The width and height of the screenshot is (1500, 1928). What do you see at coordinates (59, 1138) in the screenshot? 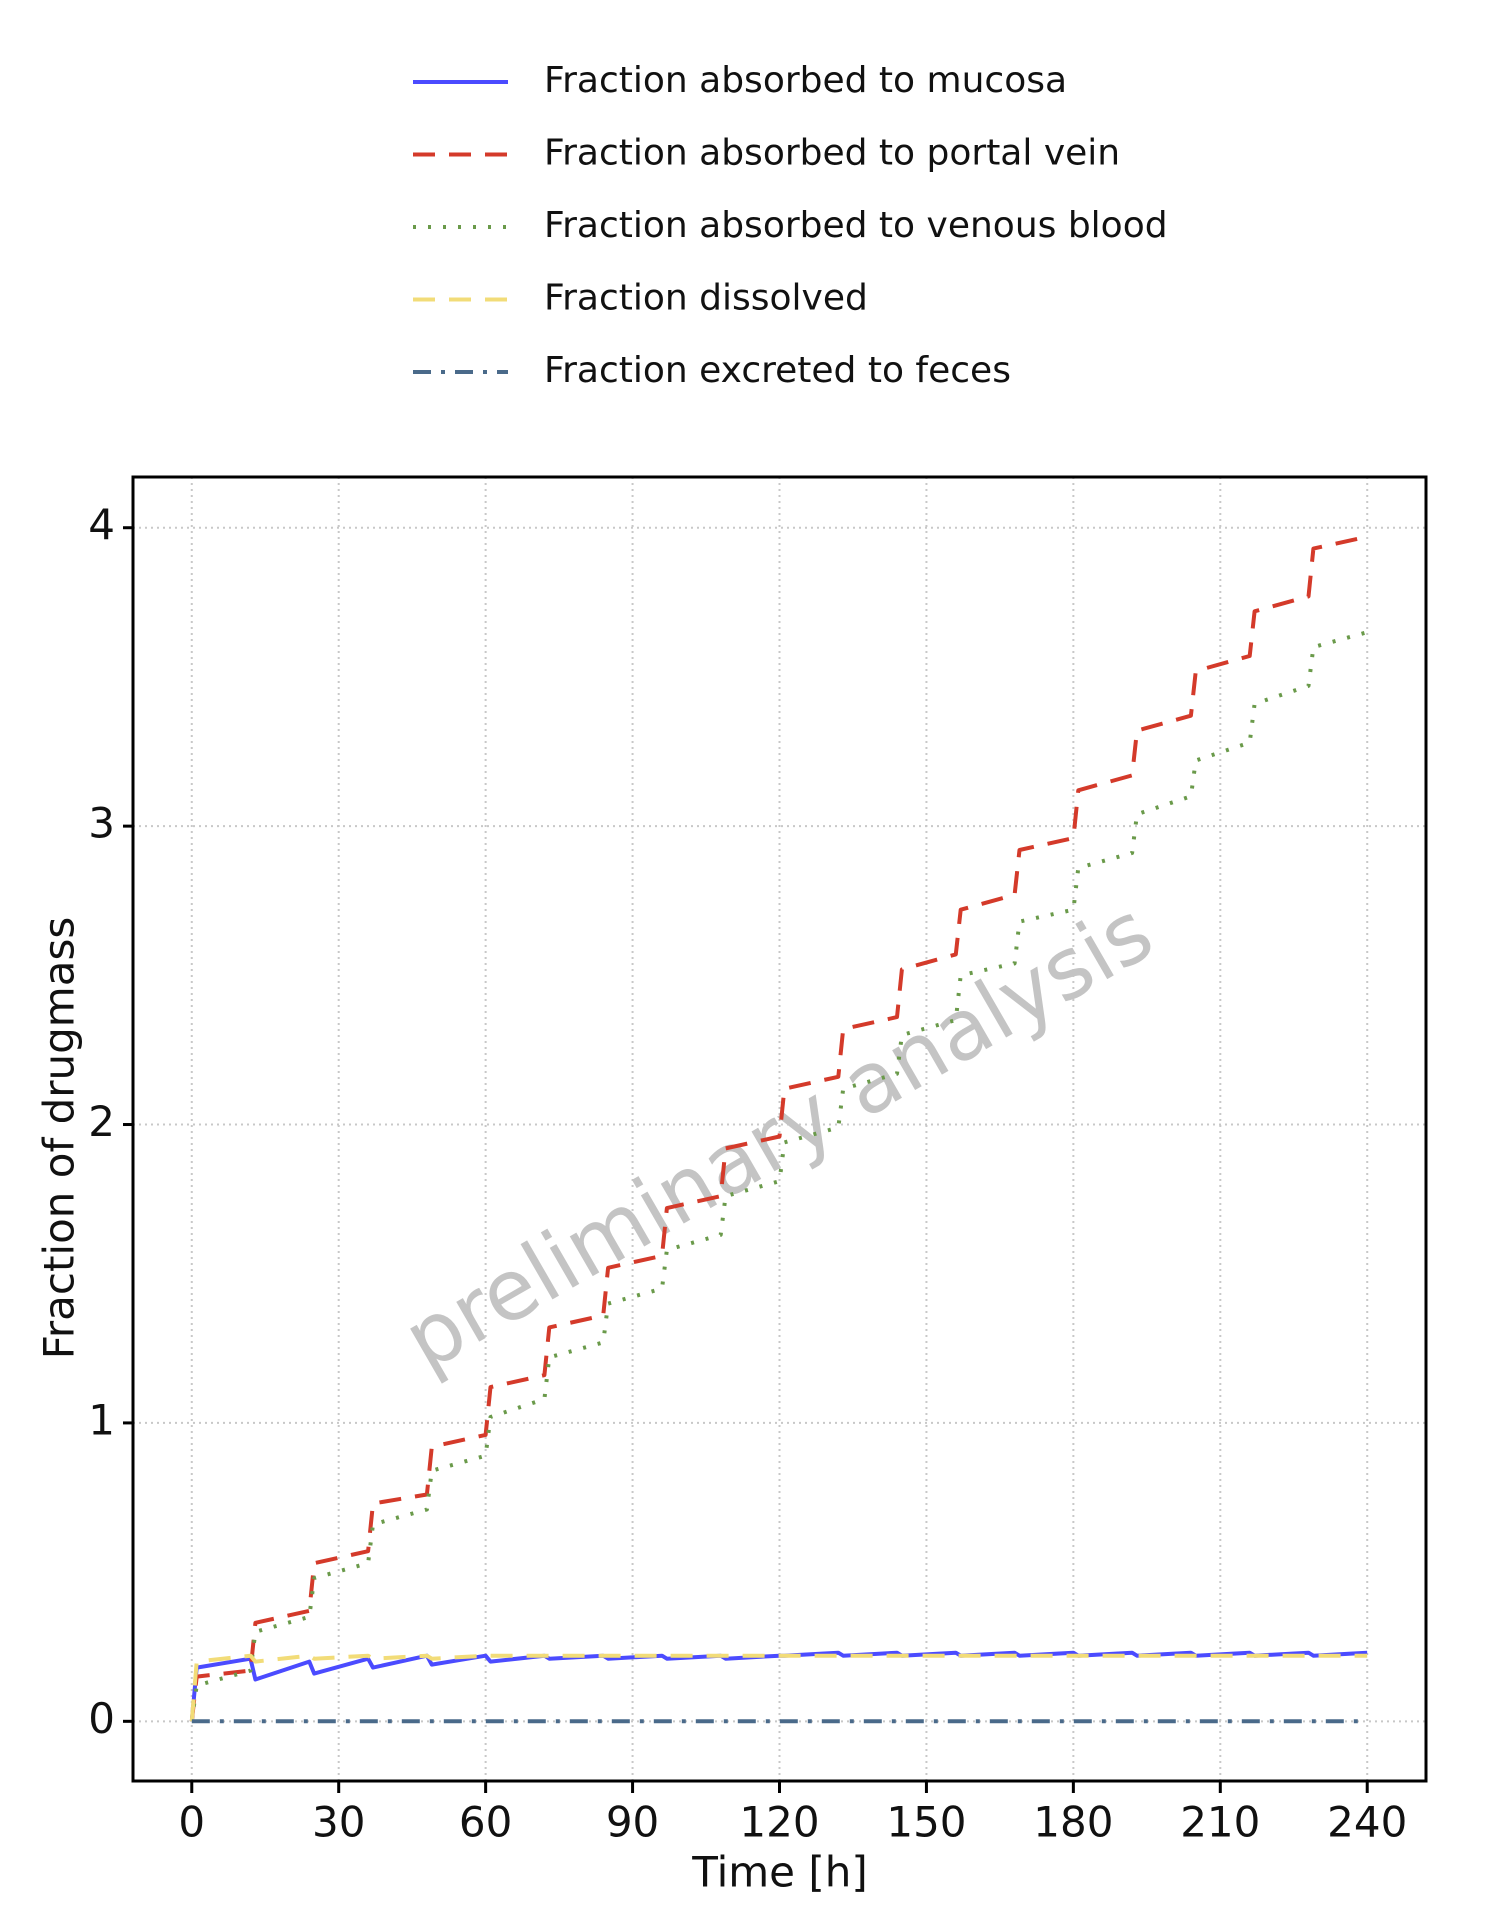
I see `y-axis-label: Fraction of drugmass` at bounding box center [59, 1138].